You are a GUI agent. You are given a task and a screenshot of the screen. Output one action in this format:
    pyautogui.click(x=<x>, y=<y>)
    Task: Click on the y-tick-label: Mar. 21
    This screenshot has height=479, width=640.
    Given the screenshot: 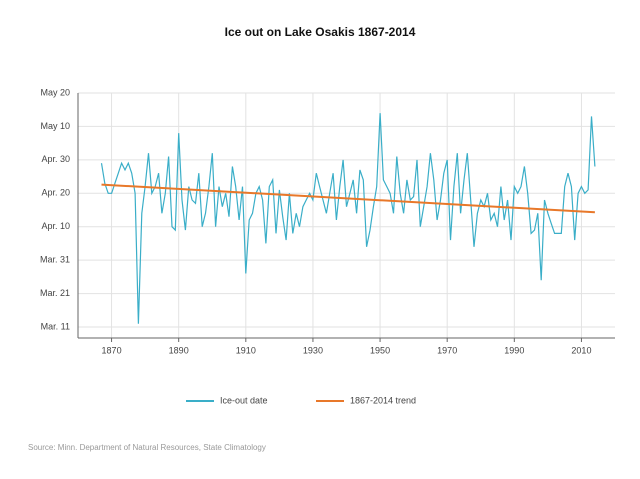 What is the action you would take?
    pyautogui.click(x=55, y=293)
    